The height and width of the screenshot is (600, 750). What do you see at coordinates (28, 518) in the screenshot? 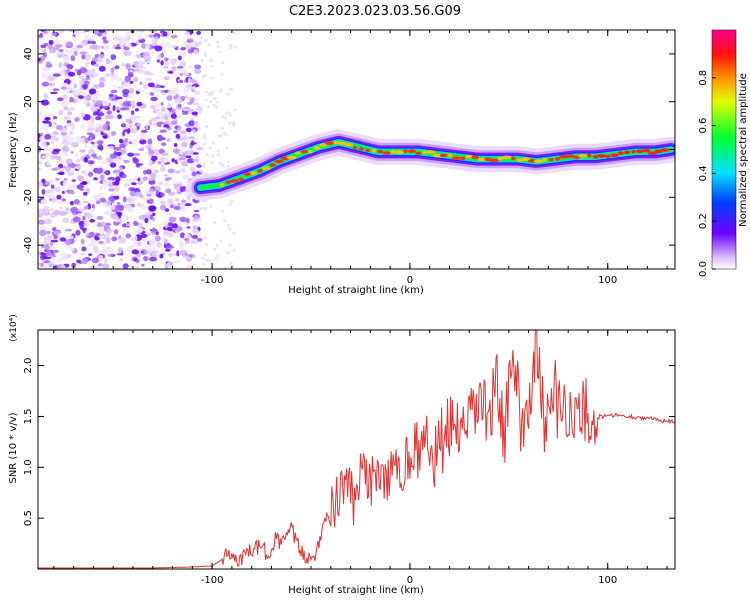
I see `ytick-label: 0.5` at bounding box center [28, 518].